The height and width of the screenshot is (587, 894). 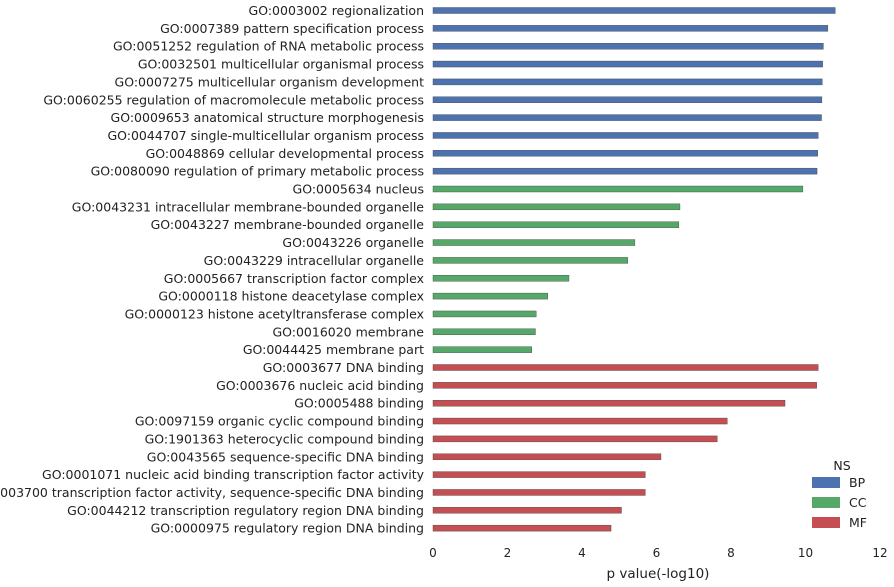 What do you see at coordinates (358, 189) in the screenshot?
I see `category-label: GO:0005634 nucleus` at bounding box center [358, 189].